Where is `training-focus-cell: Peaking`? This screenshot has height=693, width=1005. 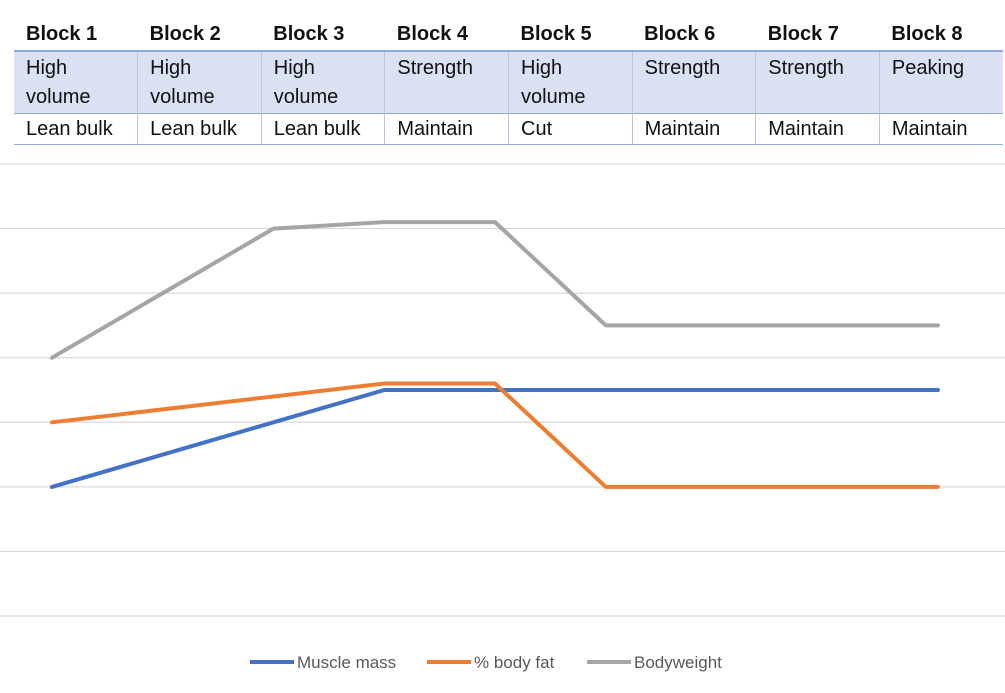 training-focus-cell: Peaking is located at coordinates (940, 82).